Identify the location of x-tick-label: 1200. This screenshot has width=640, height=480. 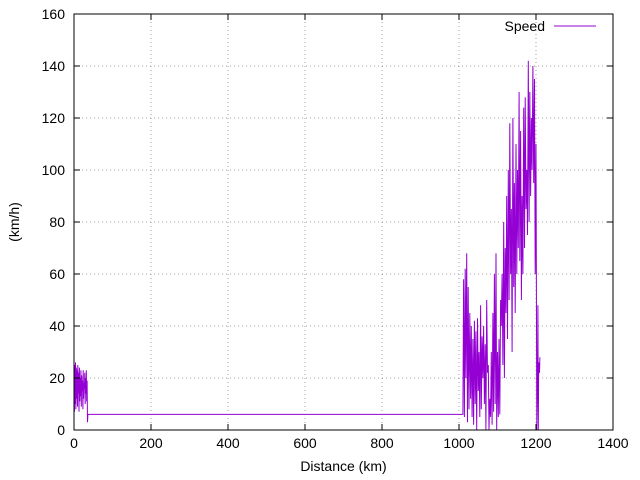
(535, 443).